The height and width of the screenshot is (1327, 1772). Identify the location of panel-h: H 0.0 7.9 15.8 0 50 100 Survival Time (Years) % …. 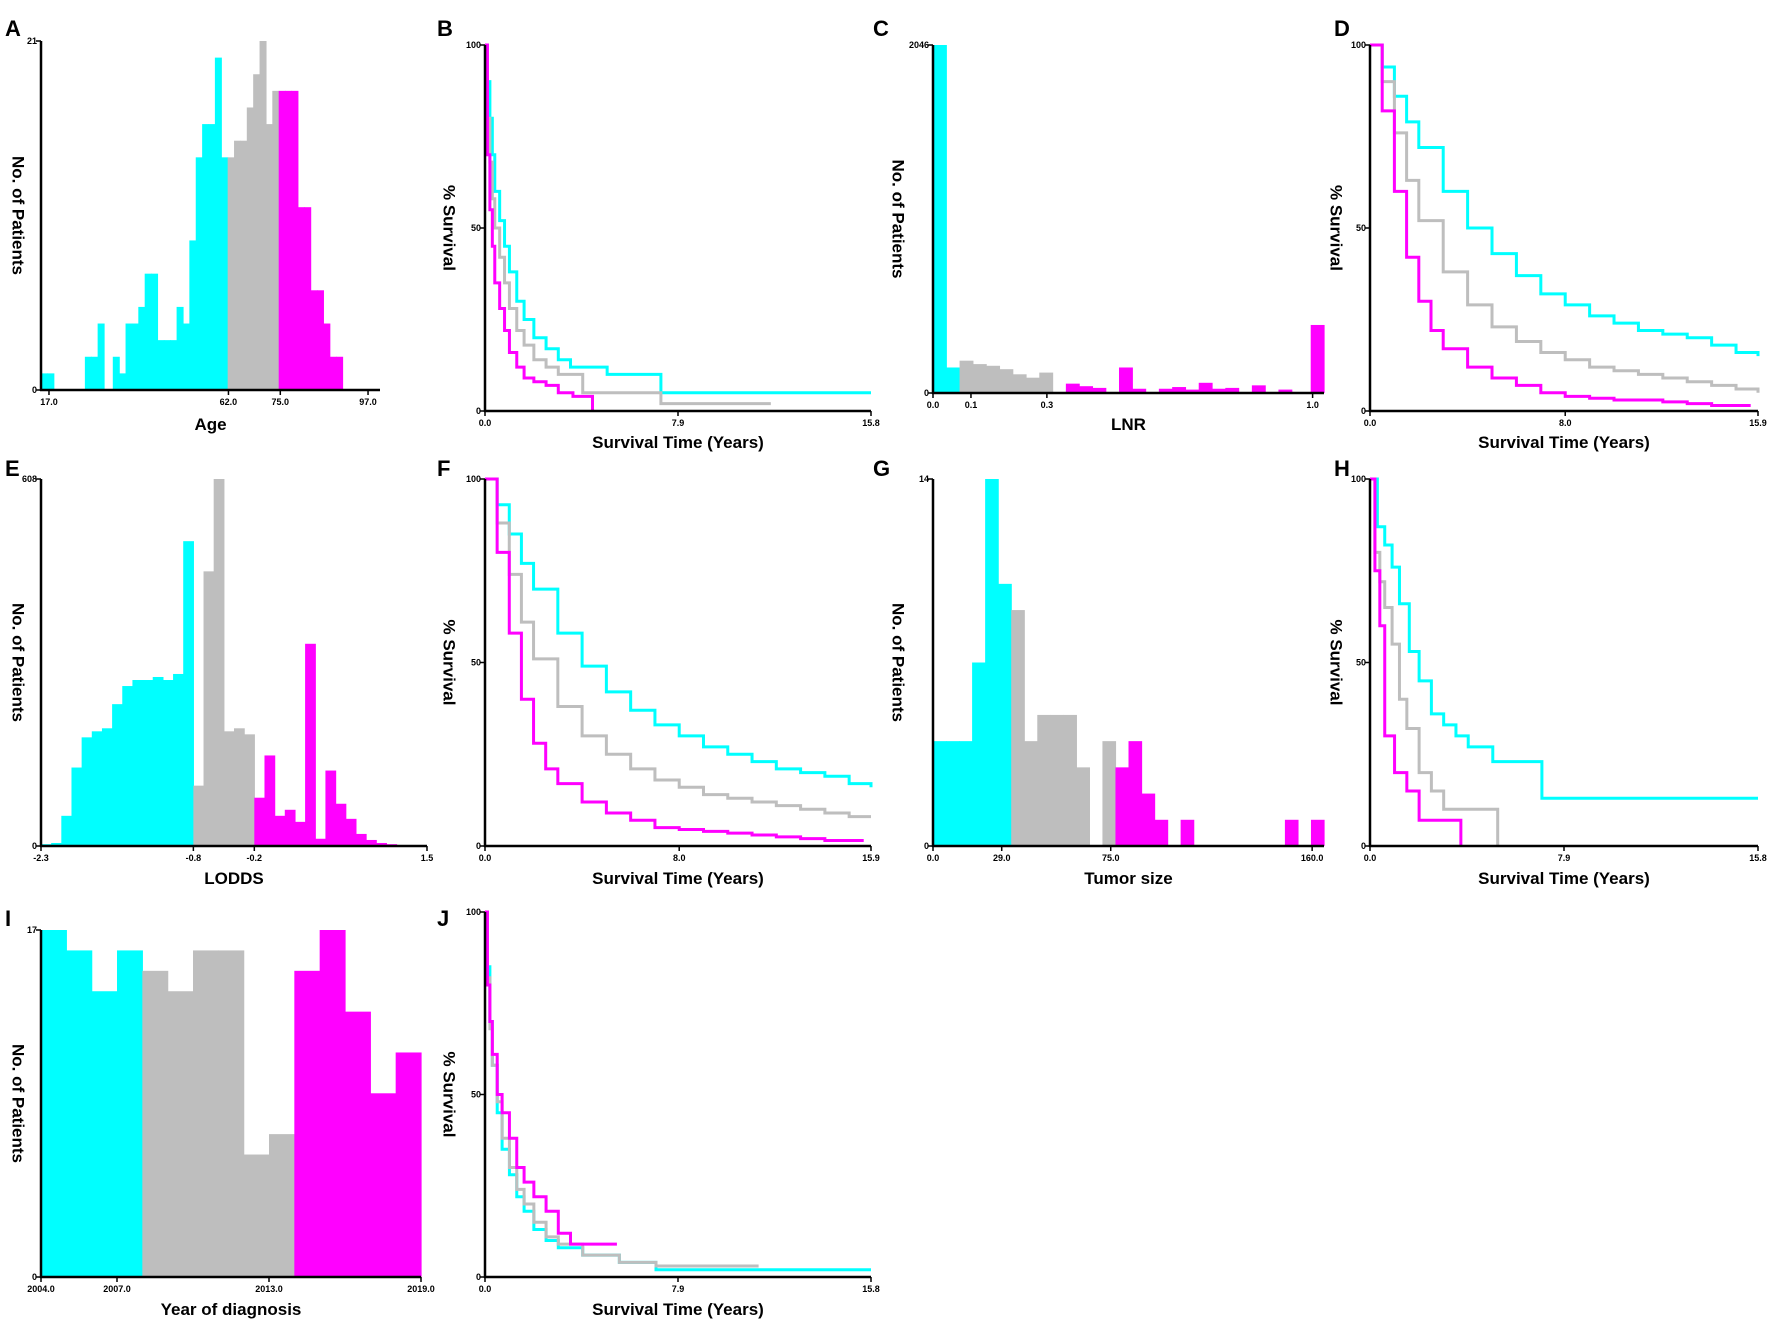
(1547, 672).